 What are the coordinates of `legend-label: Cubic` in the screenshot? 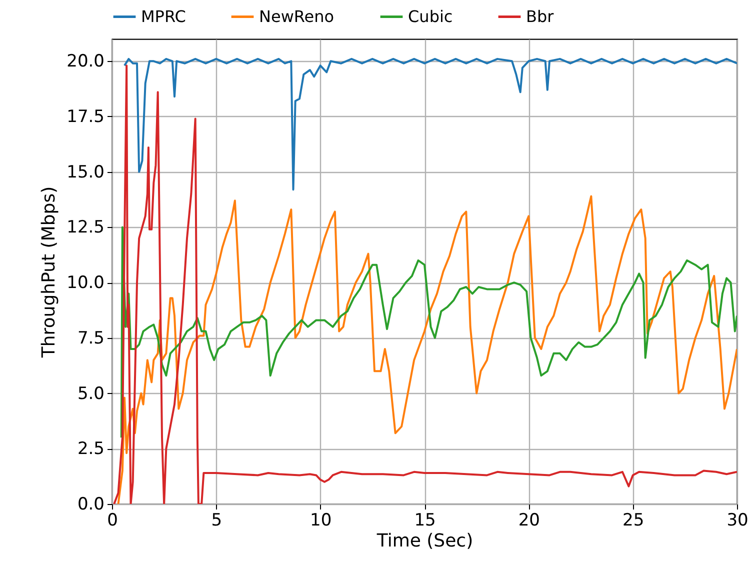 It's located at (430, 16).